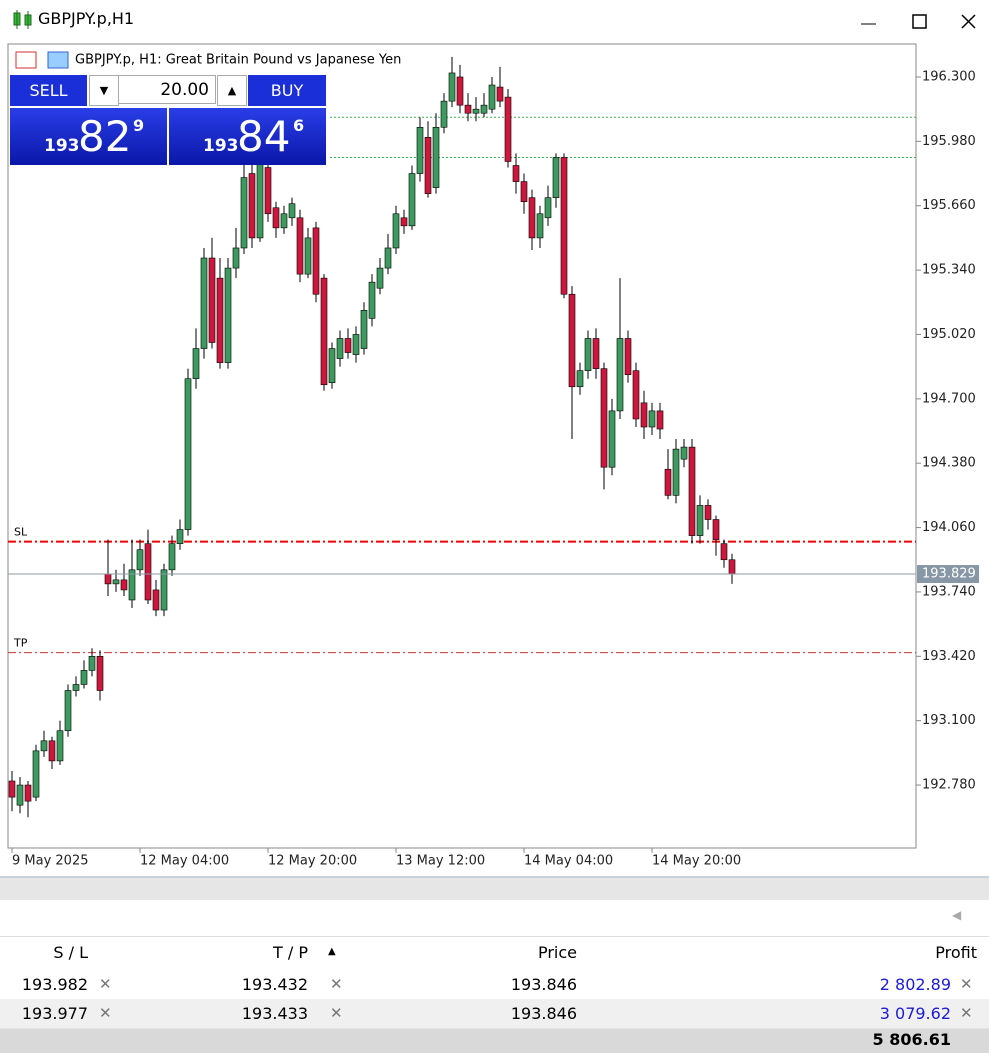  Describe the element at coordinates (440, 861) in the screenshot. I see `x-tick-label: 13 May 12:00` at that location.